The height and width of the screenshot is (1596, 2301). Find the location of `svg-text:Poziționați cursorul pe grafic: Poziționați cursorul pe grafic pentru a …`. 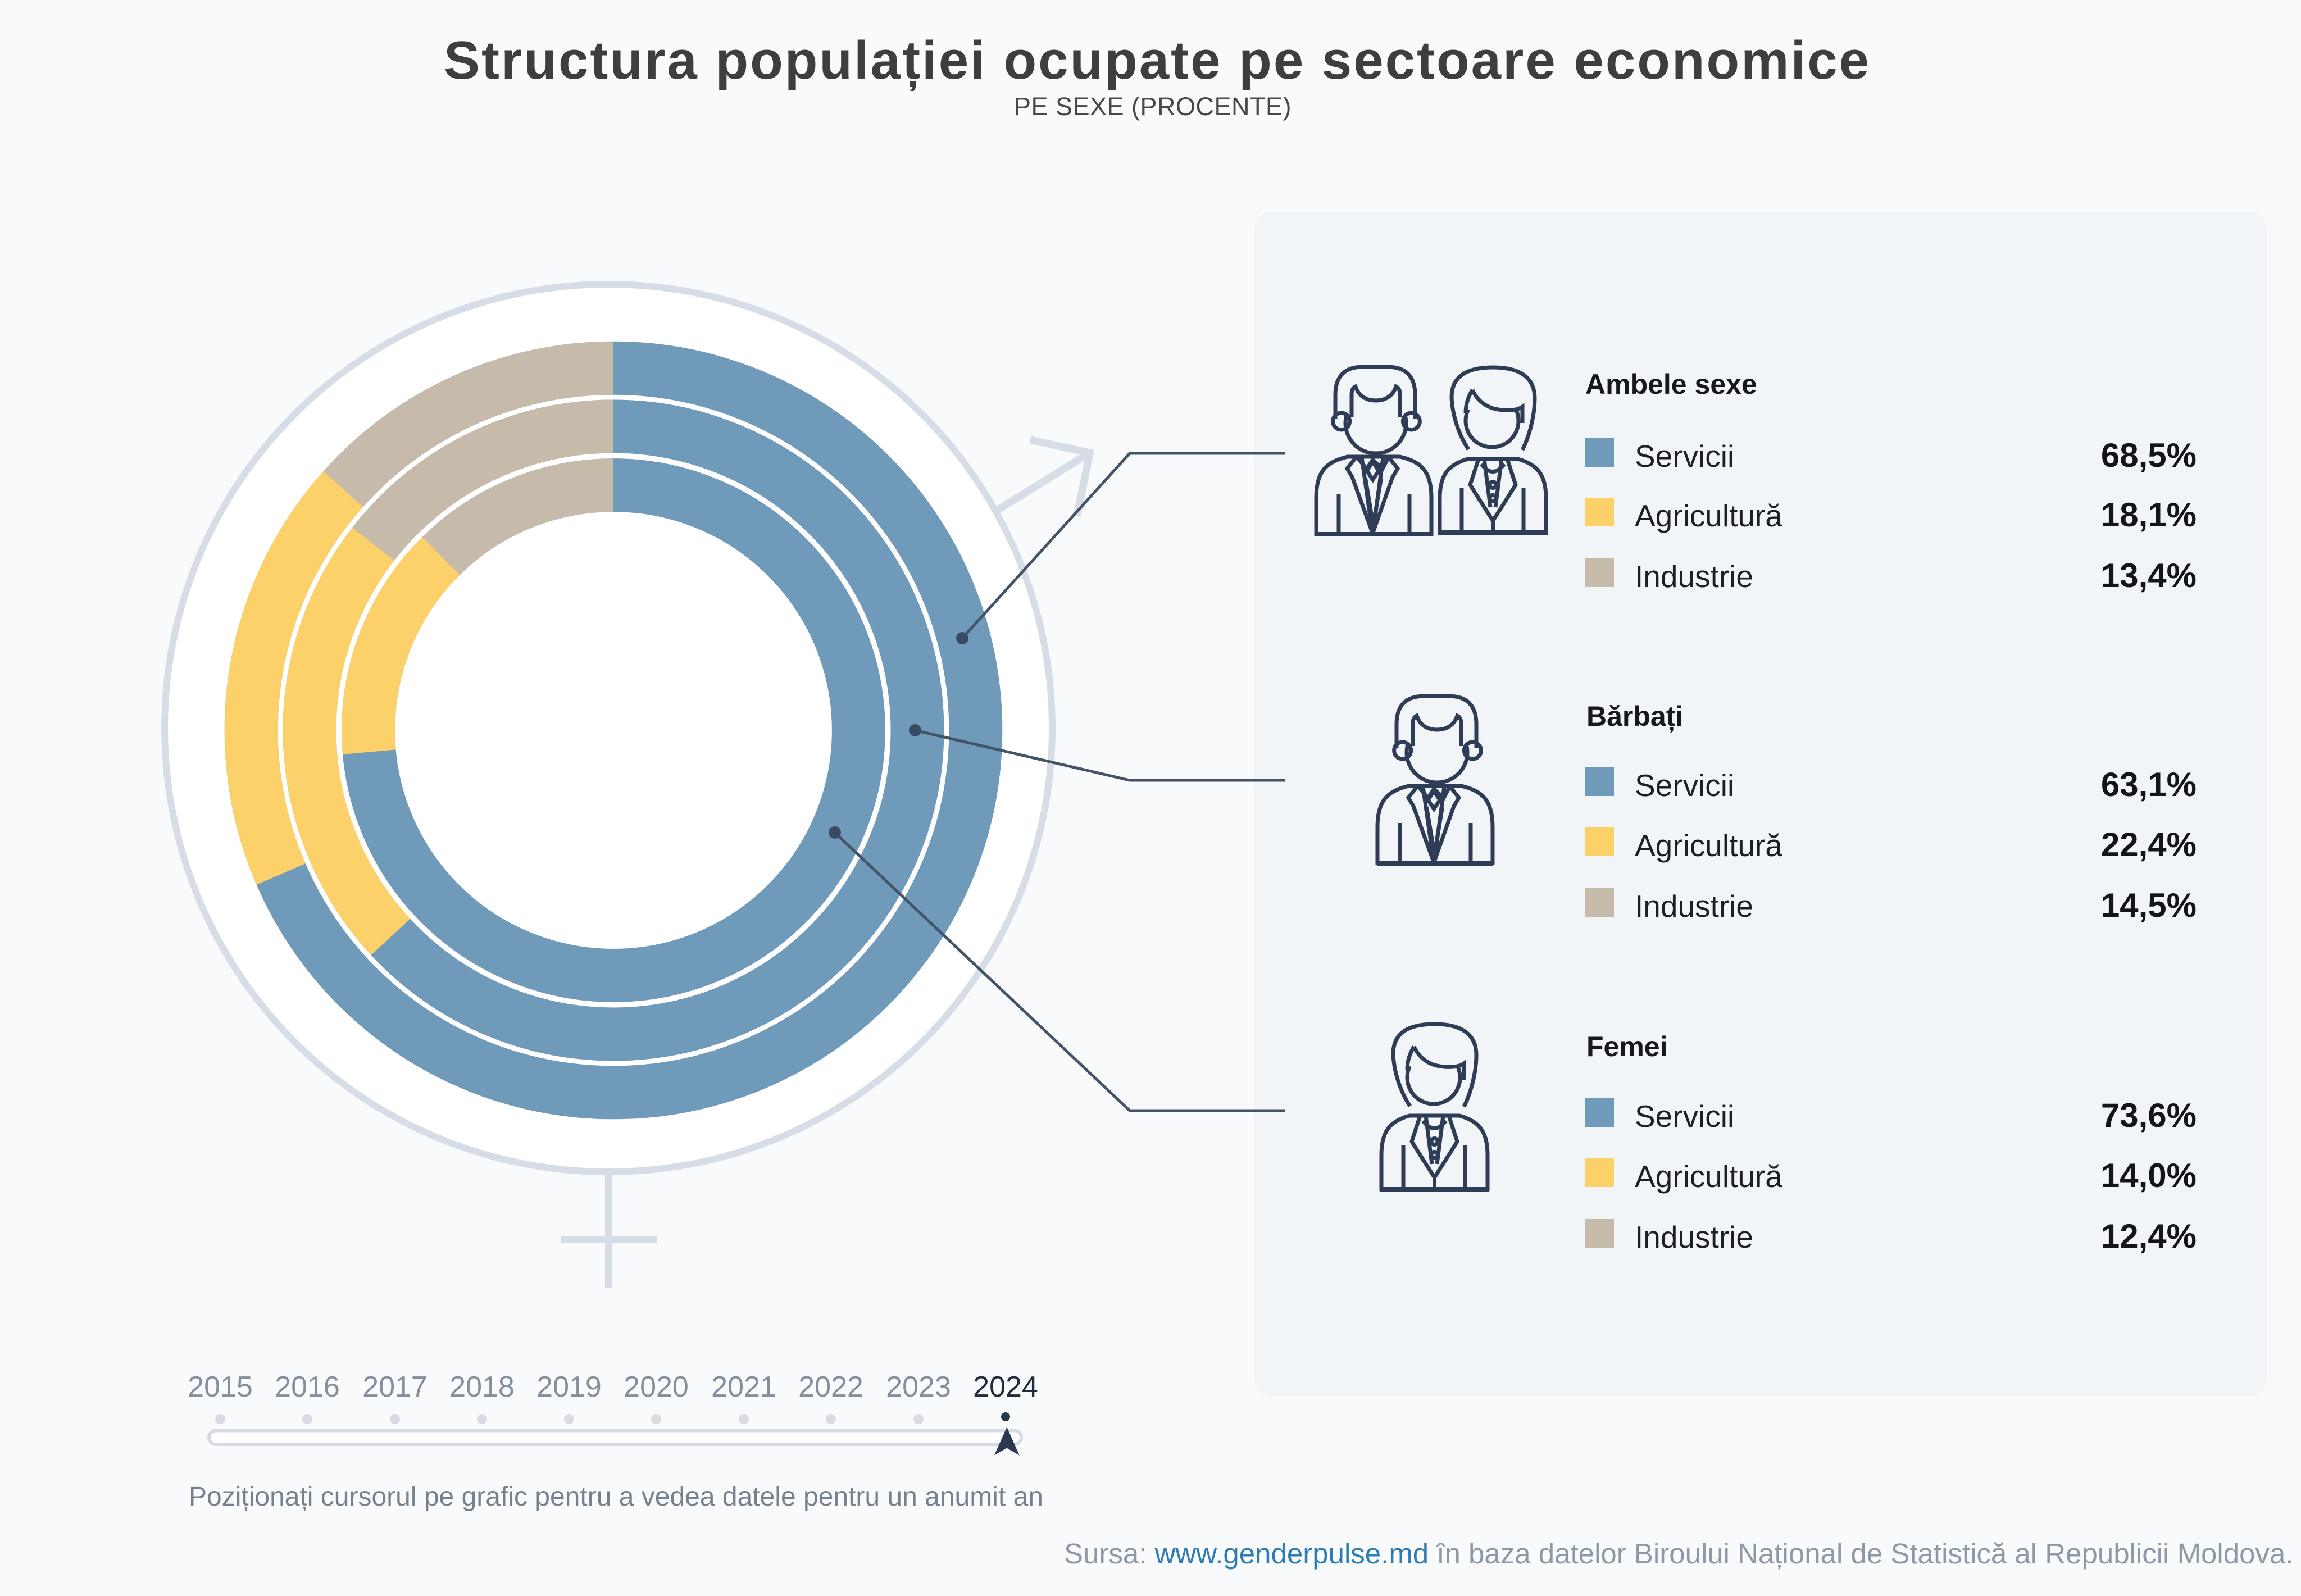

svg-text:Poziționați cursorul pe grafic: Poziționați cursorul pe grafic pentru a … is located at coordinates (616, 1497).